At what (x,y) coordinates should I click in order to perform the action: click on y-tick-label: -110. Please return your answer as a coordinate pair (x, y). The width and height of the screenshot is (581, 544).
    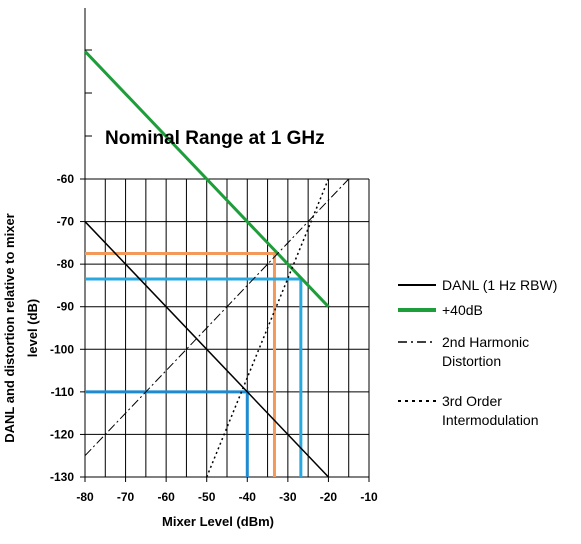
    Looking at the image, I should click on (63, 392).